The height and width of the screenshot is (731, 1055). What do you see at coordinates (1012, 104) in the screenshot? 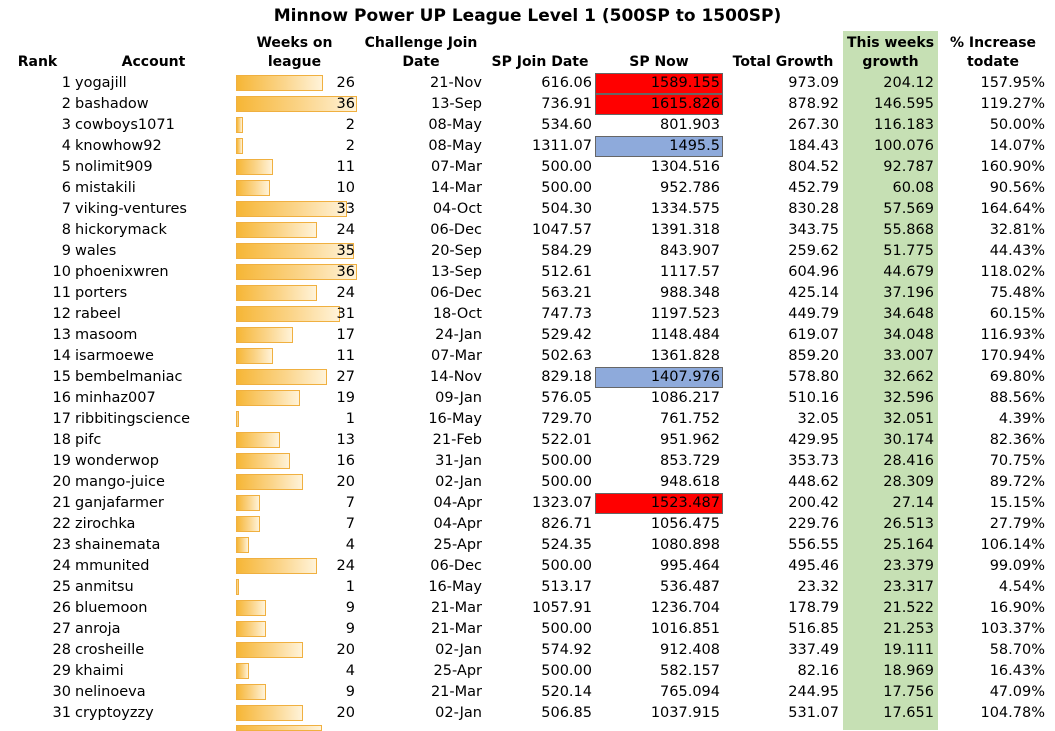
I see `increase-cell: 119.27%` at bounding box center [1012, 104].